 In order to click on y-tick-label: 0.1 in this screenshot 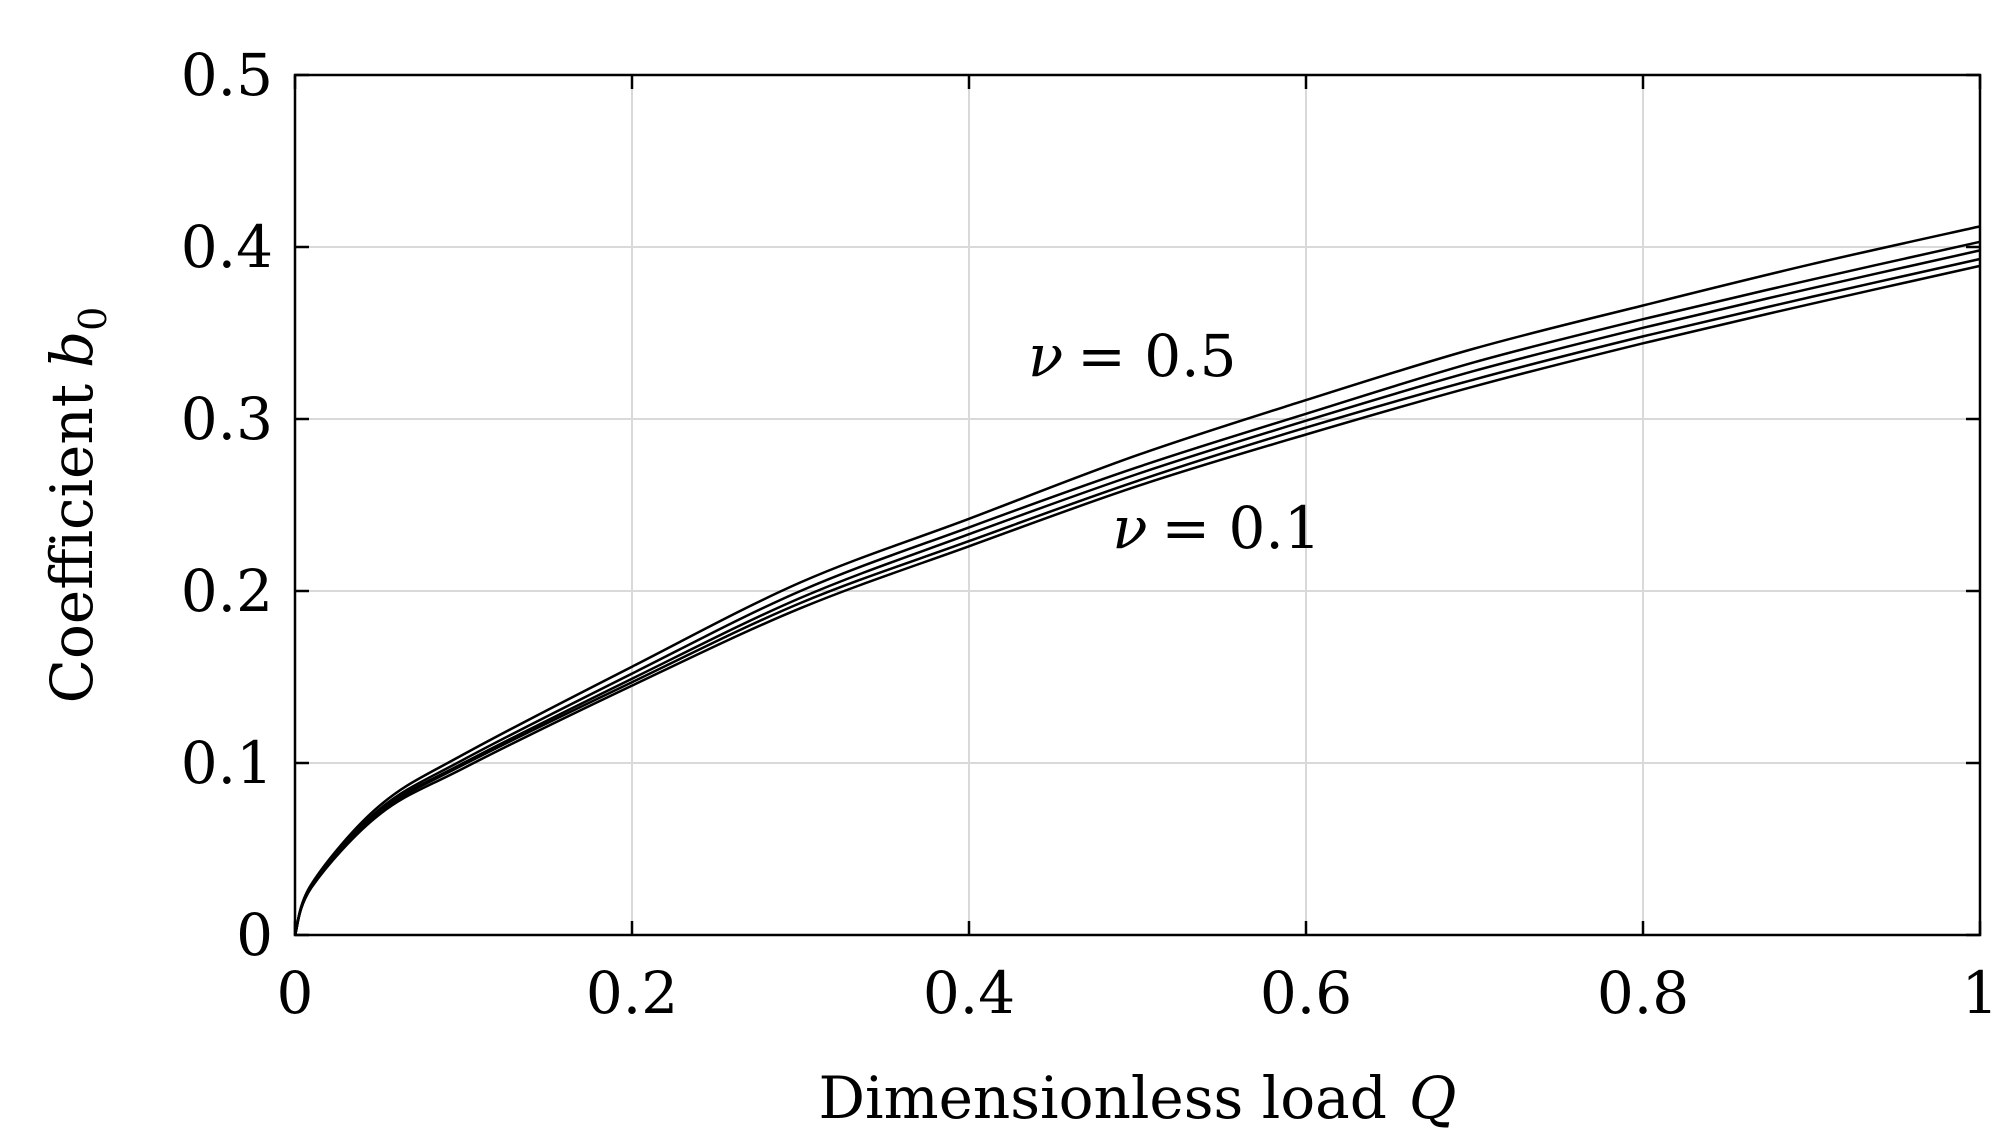, I will do `click(227, 763)`.